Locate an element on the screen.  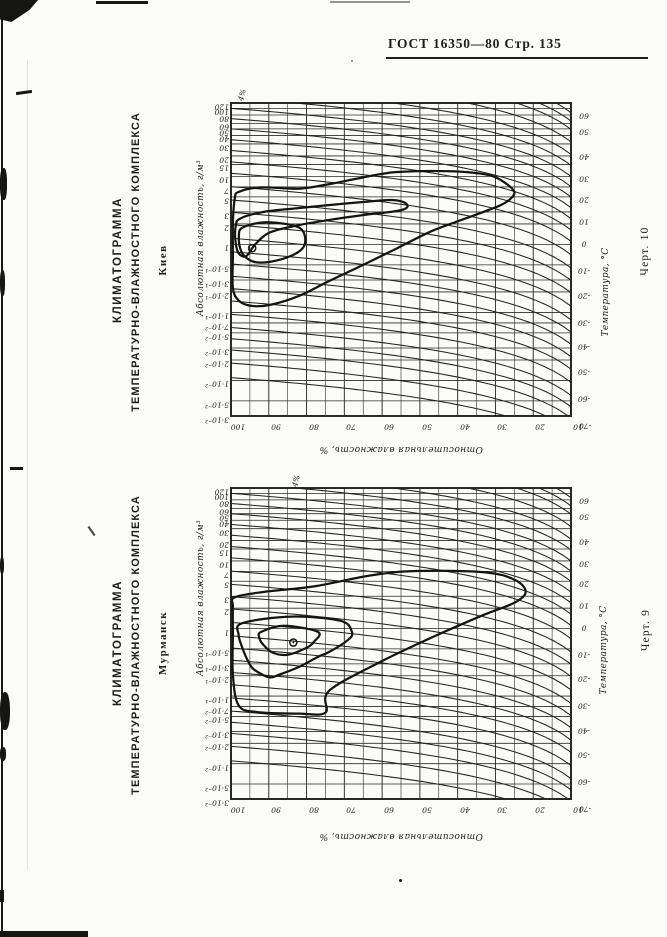
abs-tick-label: 7 is located at coordinates (226, 575).